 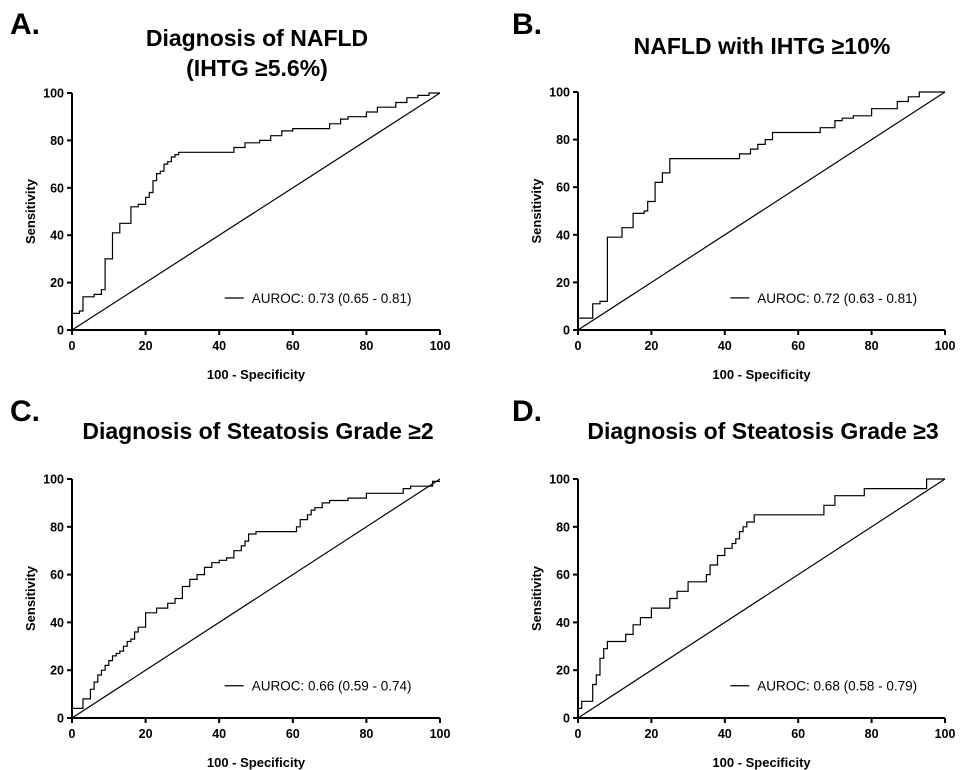 I want to click on legend-label: AUROC: 0.72 (0.63 - 0.81), so click(x=837, y=298).